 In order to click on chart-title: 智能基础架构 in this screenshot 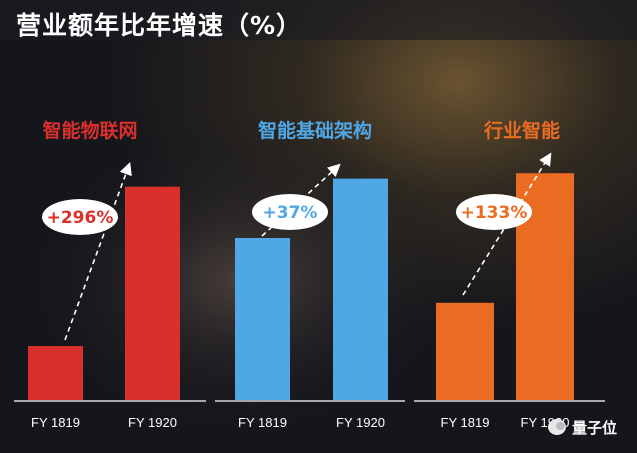, I will do `click(315, 130)`.